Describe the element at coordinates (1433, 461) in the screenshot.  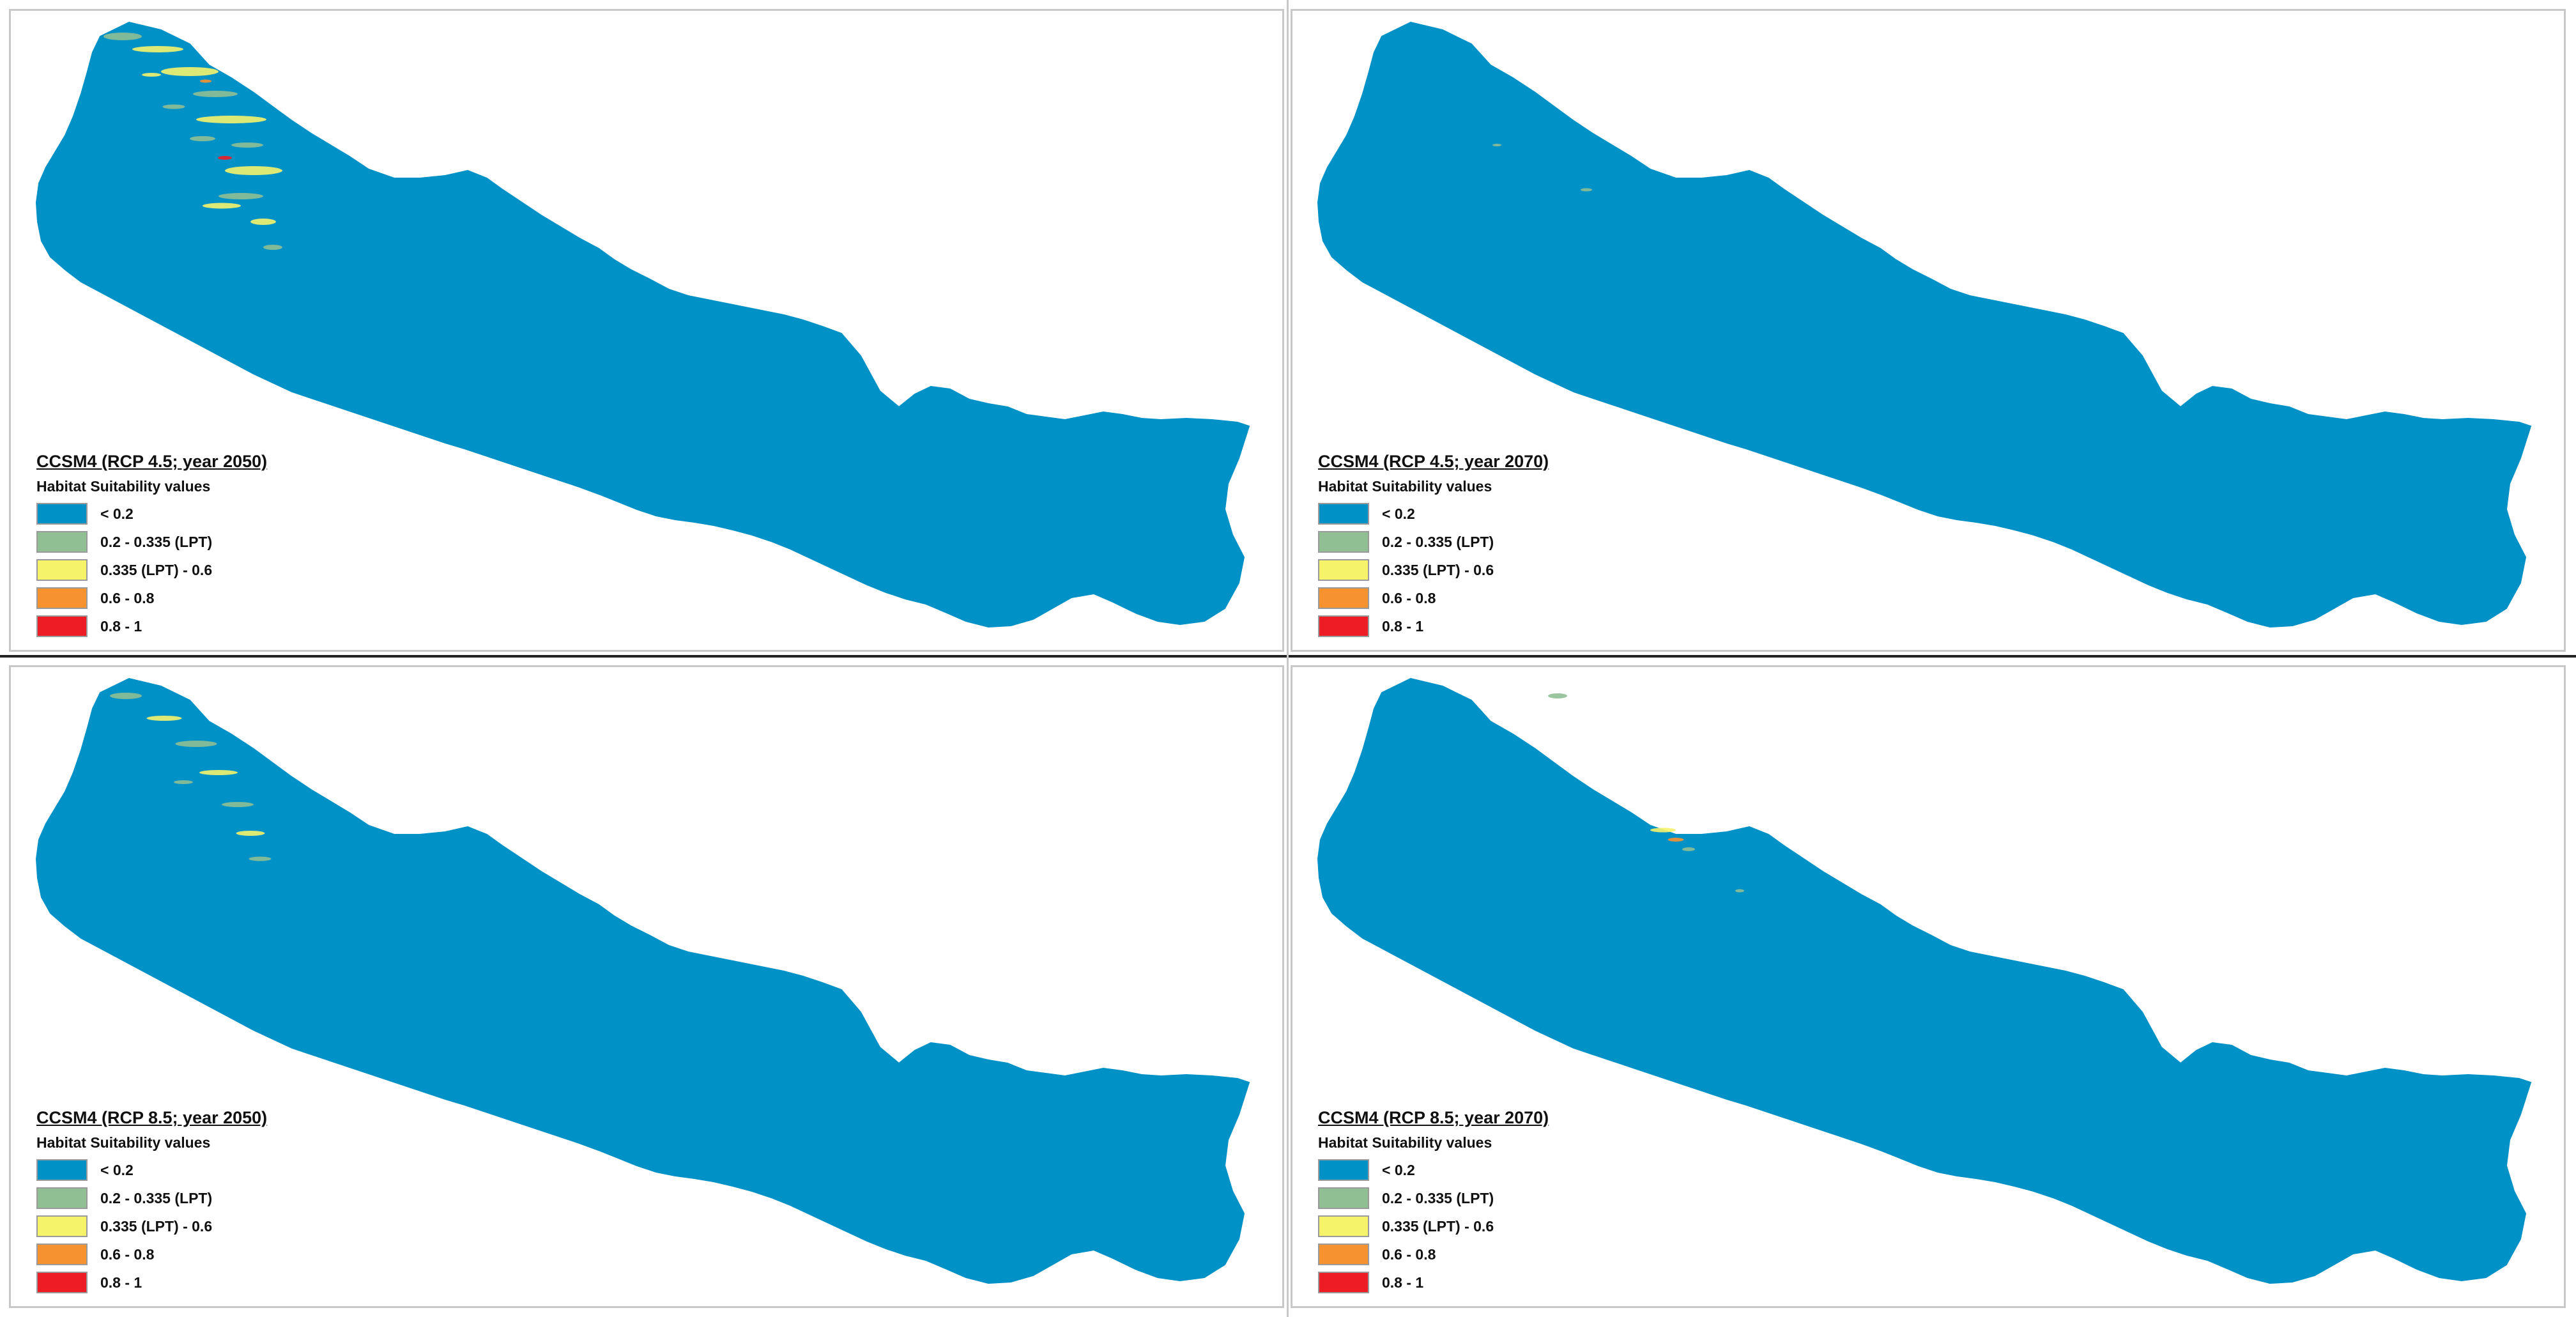
I see `map-title: CCSM4 (RCP 4.5; year 2070)` at that location.